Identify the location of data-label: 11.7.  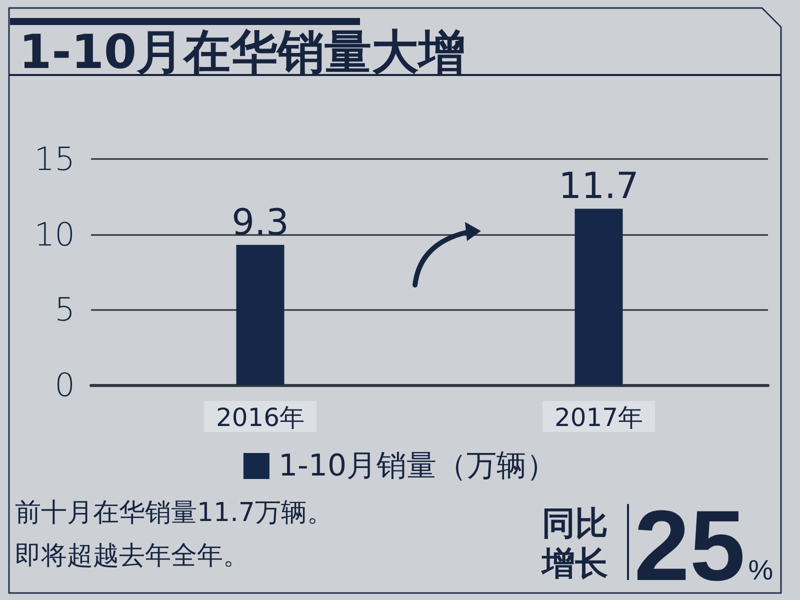
(598, 187).